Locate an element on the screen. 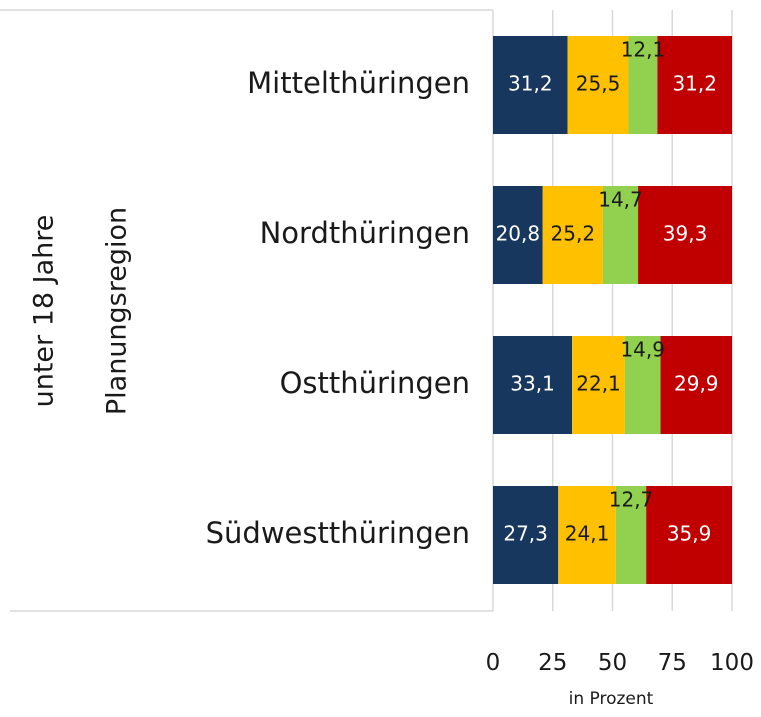 This screenshot has width=761, height=717. x-tick-label: 100 is located at coordinates (732, 663).